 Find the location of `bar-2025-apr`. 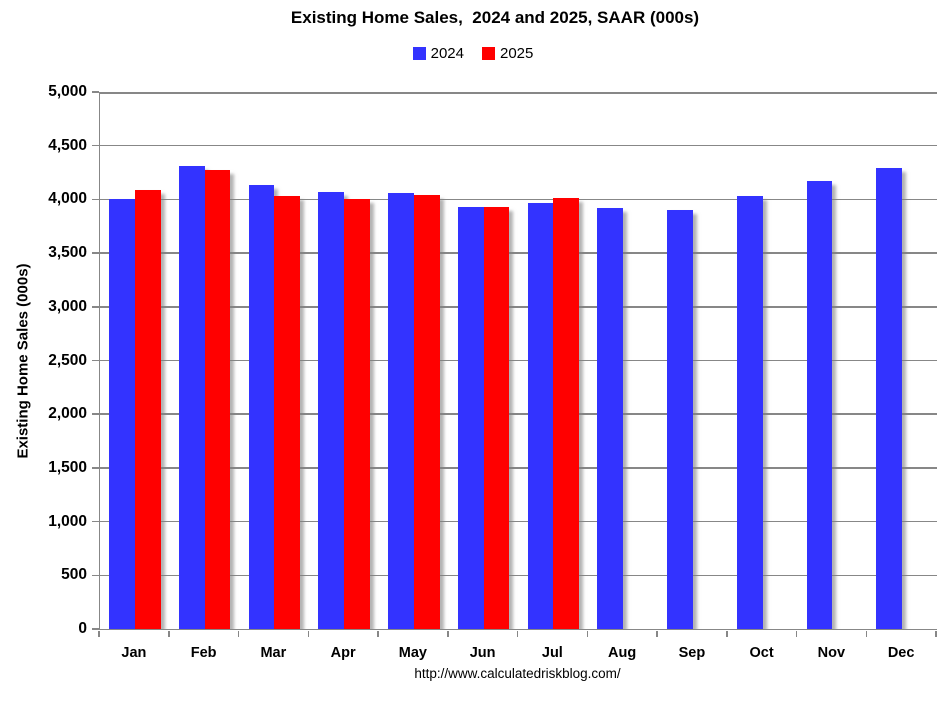

bar-2025-apr is located at coordinates (357, 414).